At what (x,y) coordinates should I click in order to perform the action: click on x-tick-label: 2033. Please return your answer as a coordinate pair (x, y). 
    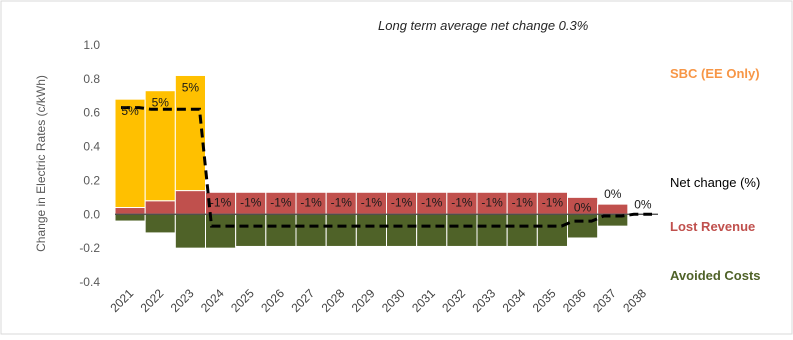
    Looking at the image, I should click on (483, 300).